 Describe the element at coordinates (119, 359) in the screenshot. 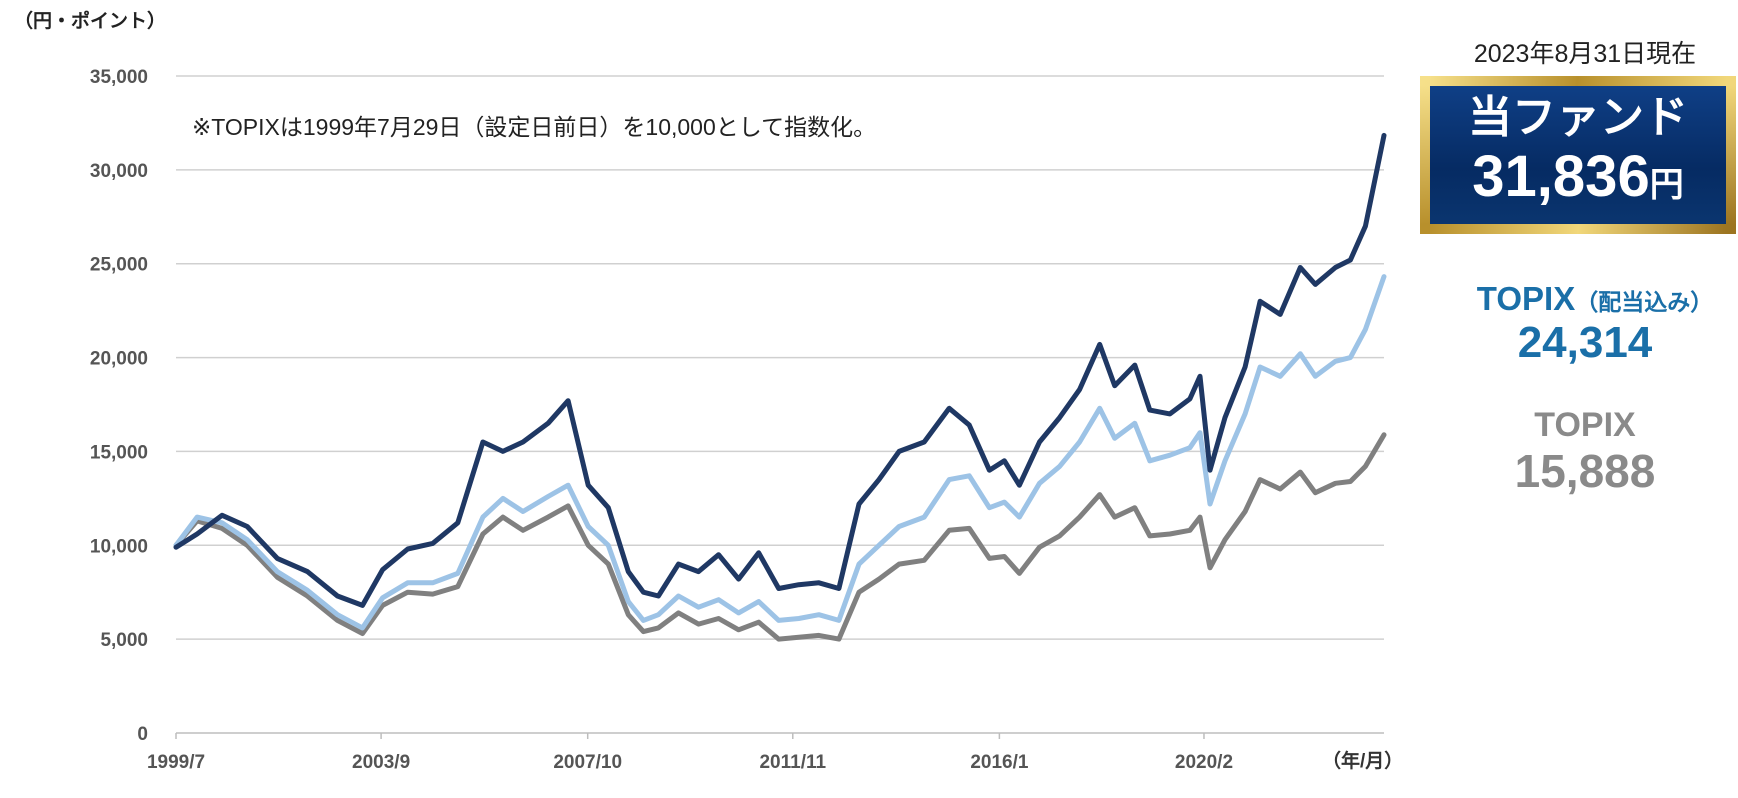

I see `y-tick-label: 20,000` at that location.